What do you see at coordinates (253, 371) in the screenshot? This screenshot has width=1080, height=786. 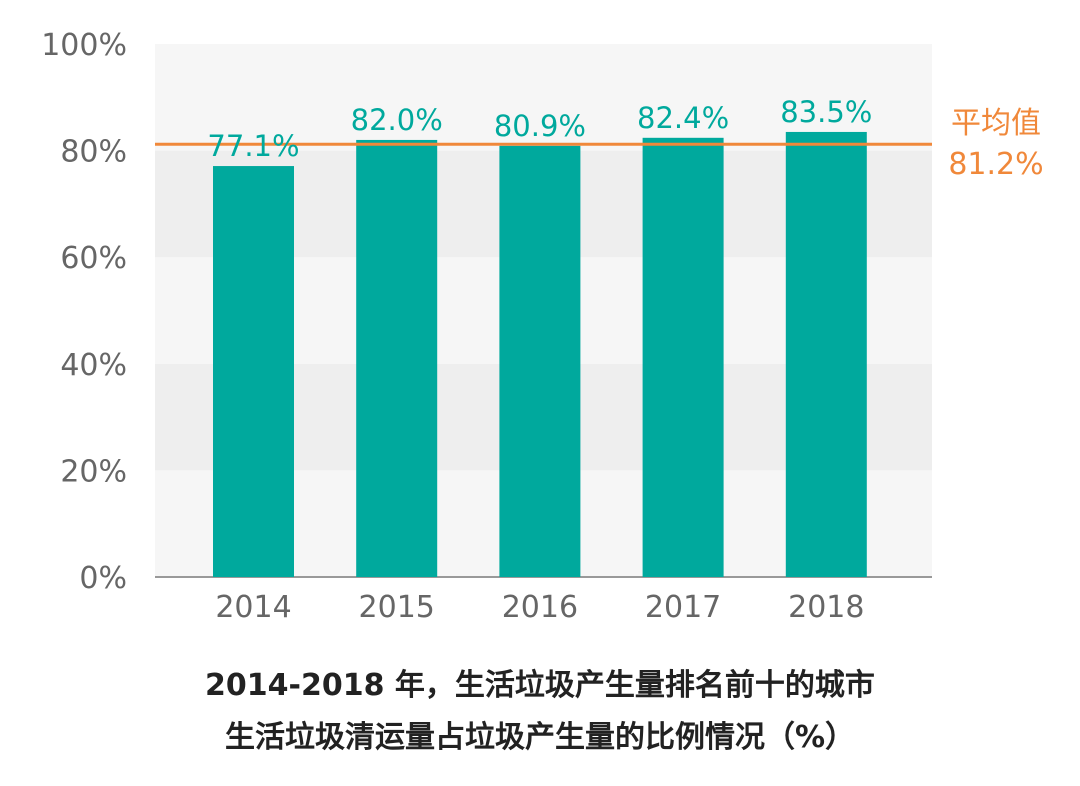 I see `bar-2014` at bounding box center [253, 371].